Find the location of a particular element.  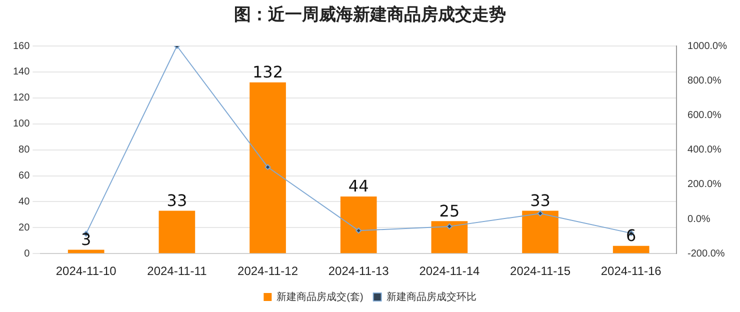

data-label: 132 is located at coordinates (268, 72).